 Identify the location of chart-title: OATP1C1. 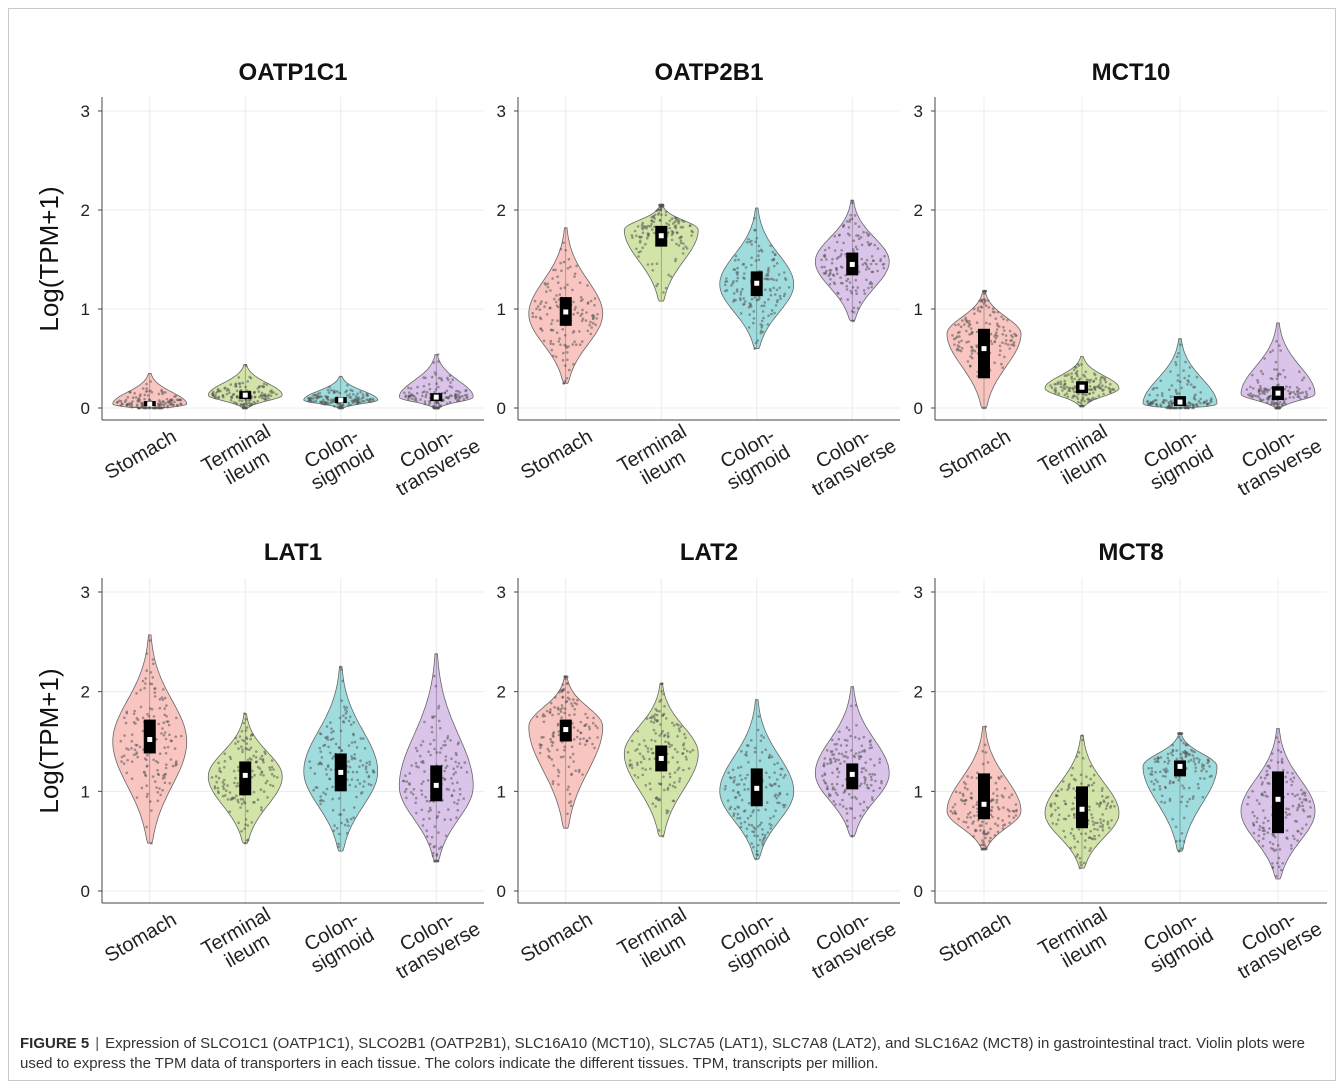
(293, 72).